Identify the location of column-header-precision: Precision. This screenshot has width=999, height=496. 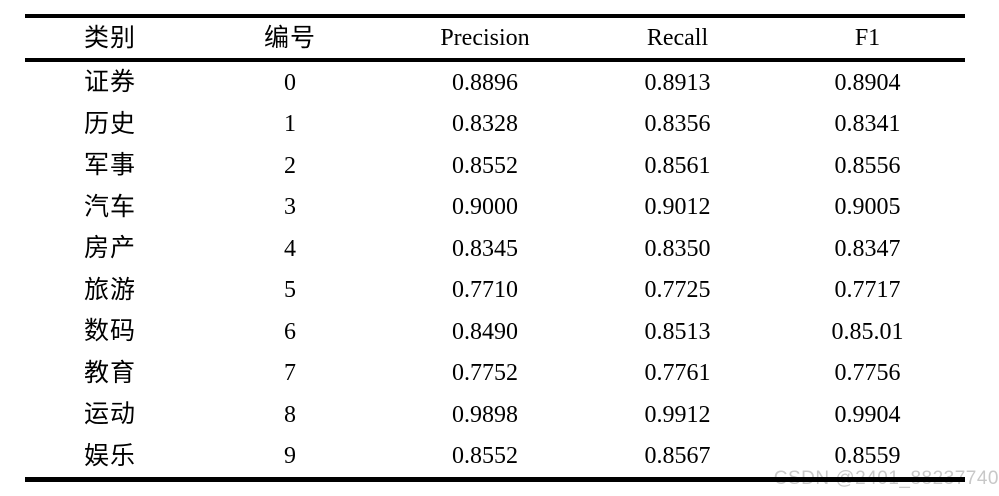
(485, 38).